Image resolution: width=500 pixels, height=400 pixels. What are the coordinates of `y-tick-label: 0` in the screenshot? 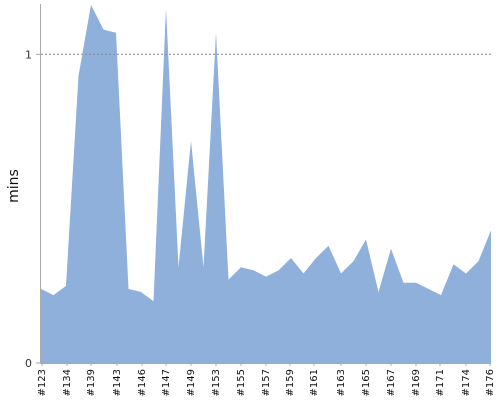 It's located at (28, 363).